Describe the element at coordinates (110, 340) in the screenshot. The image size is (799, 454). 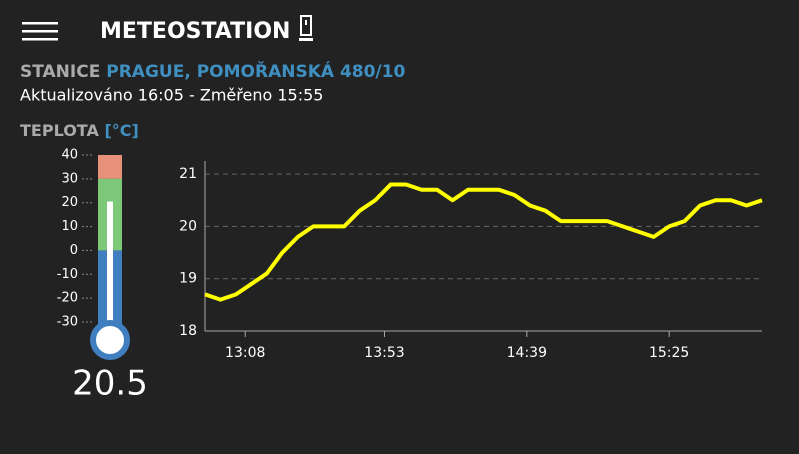
I see `bulb` at that location.